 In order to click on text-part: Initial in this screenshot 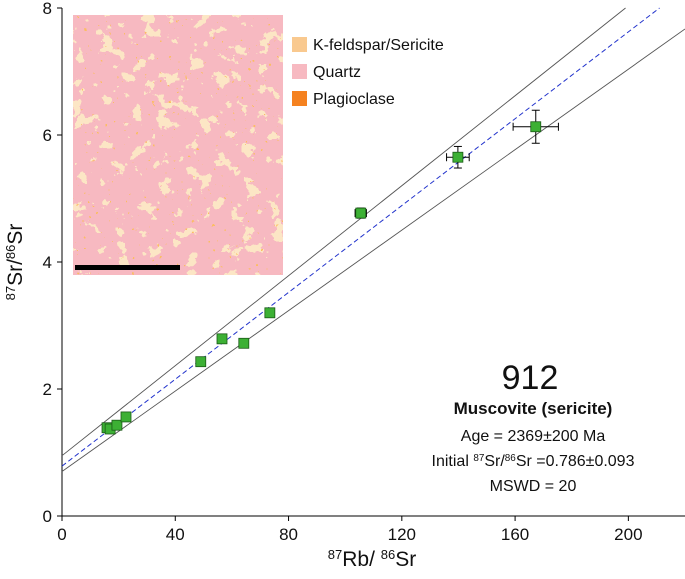, I will do `click(453, 461)`.